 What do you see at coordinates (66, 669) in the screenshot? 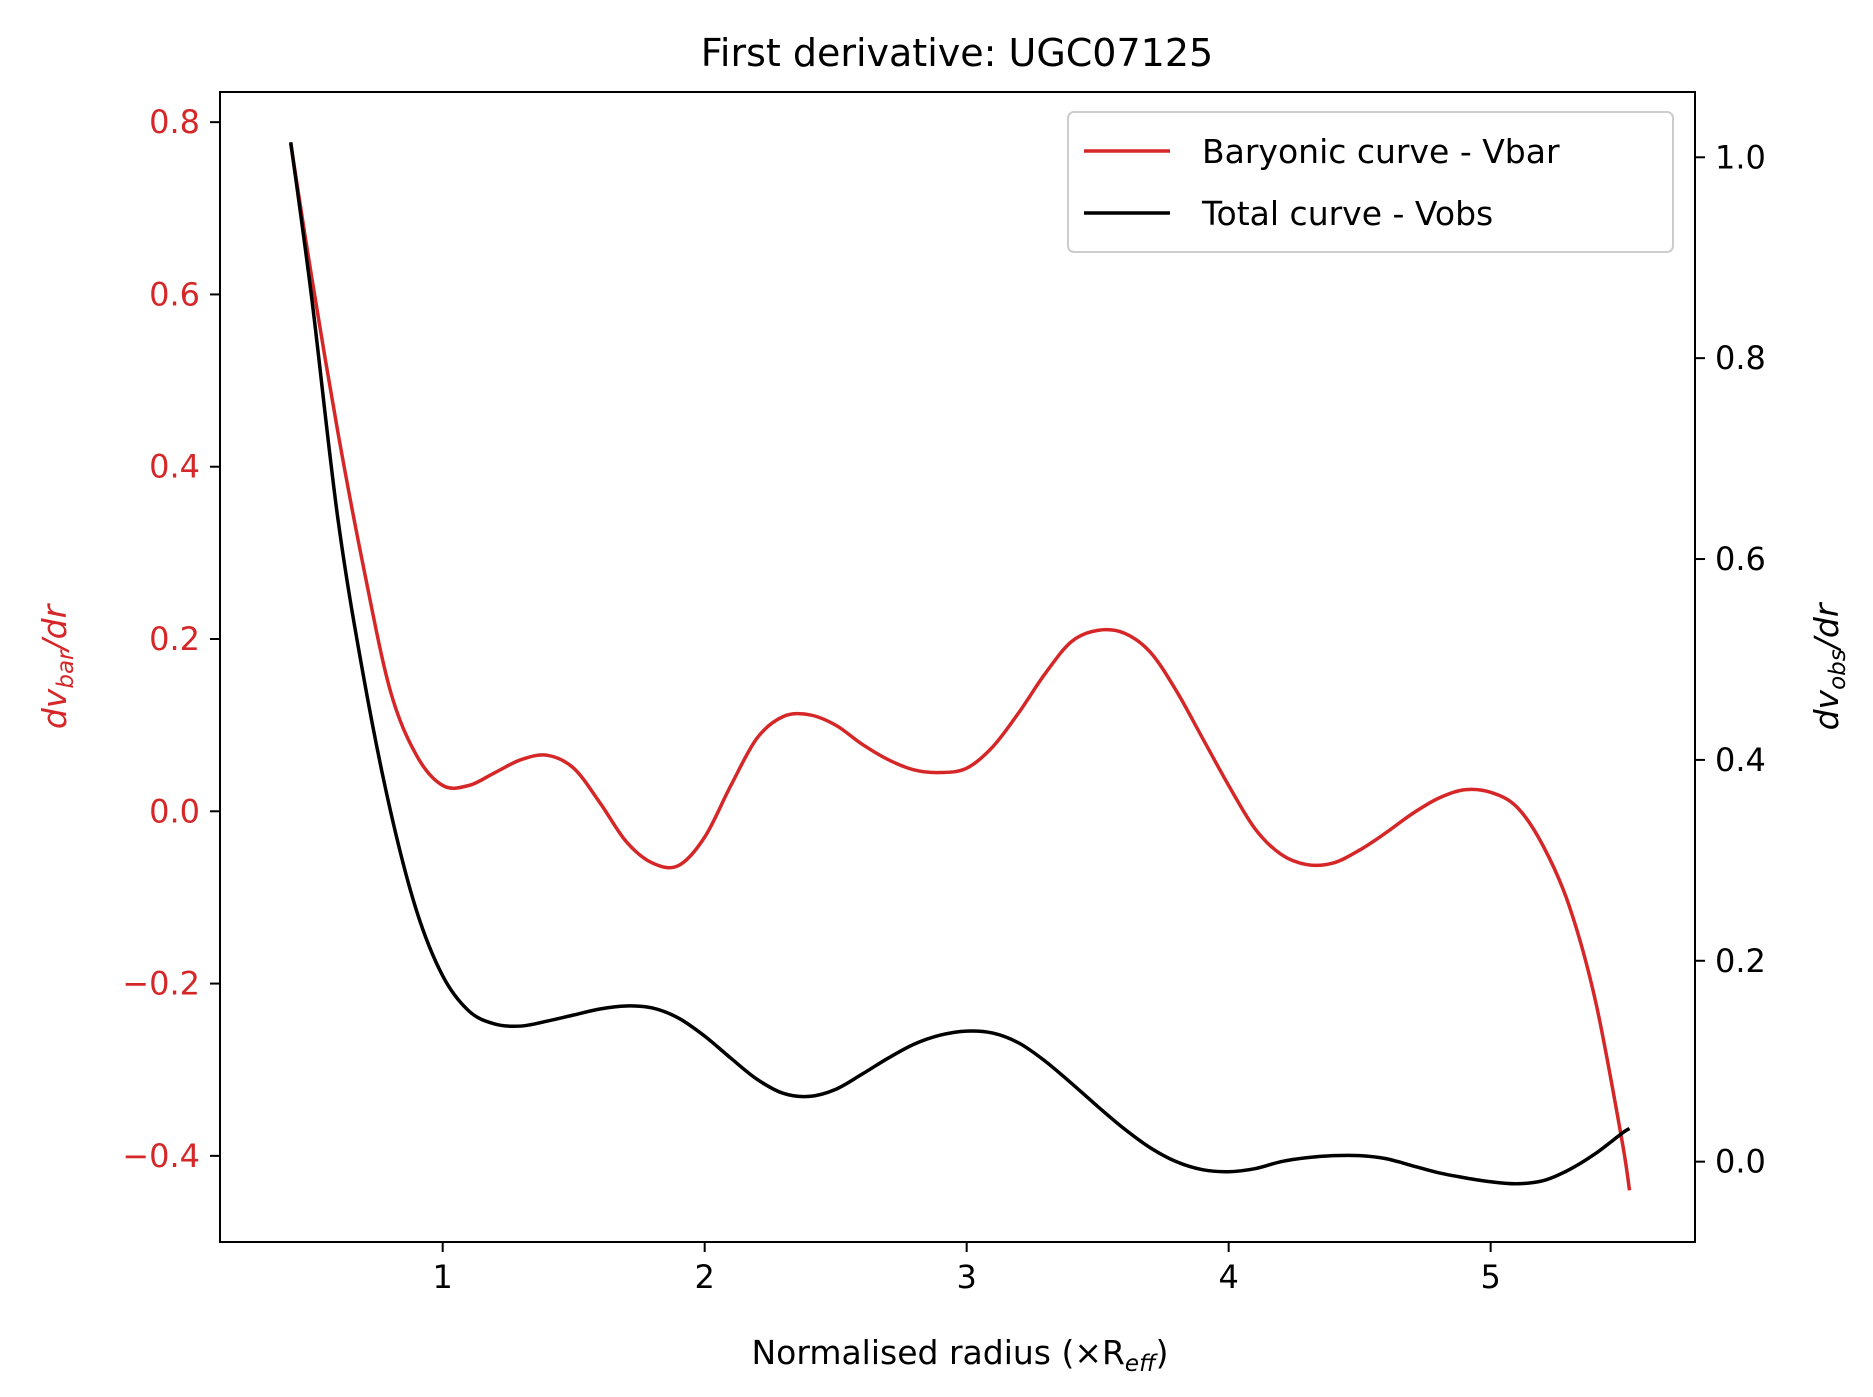
I see `left-y-axis-label-sub: bar` at bounding box center [66, 669].